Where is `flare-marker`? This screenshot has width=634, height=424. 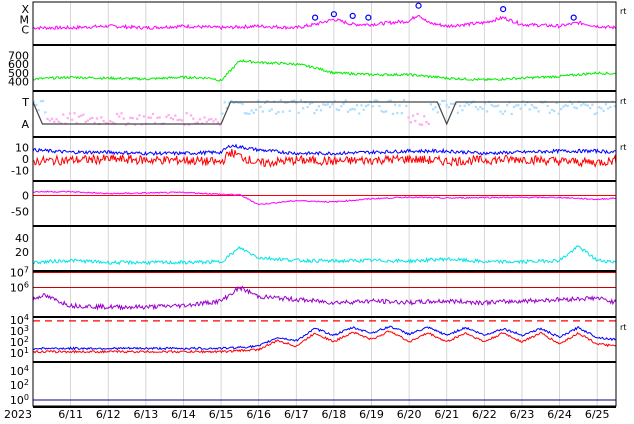 flare-marker is located at coordinates (503, 9).